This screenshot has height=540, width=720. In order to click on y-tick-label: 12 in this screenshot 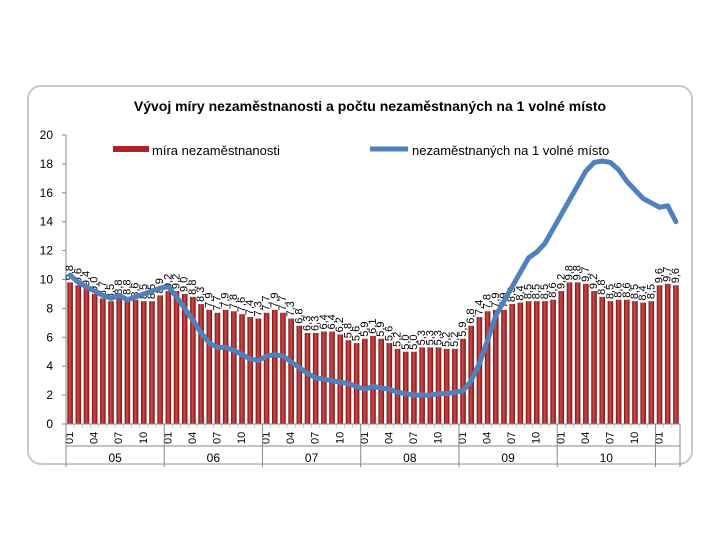, I will do `click(47, 251)`.